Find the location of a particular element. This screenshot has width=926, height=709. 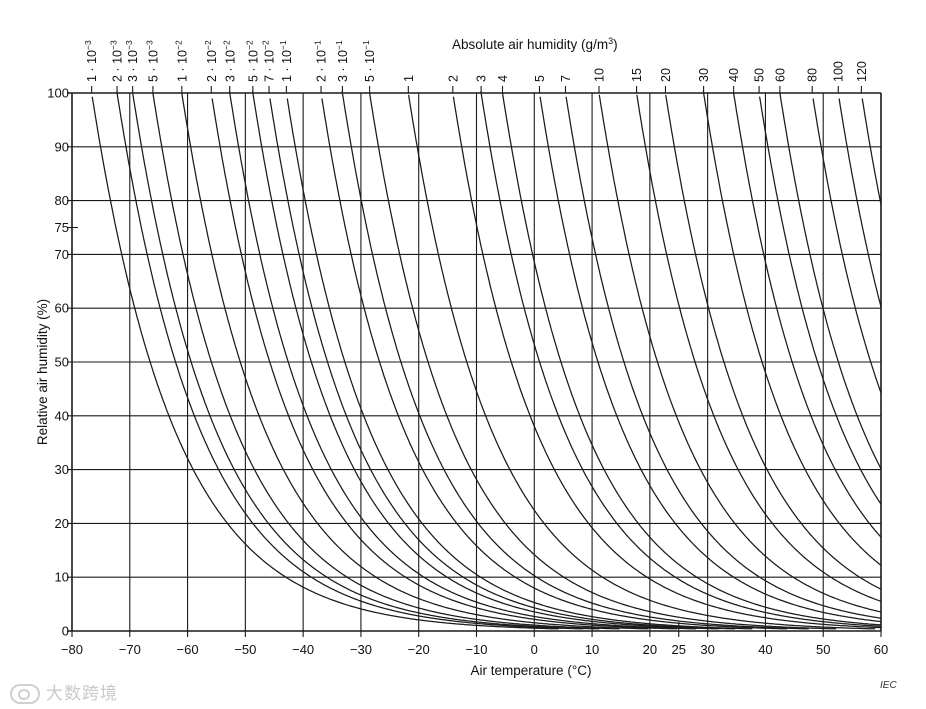

x-tick-label: −80 is located at coordinates (72, 649).